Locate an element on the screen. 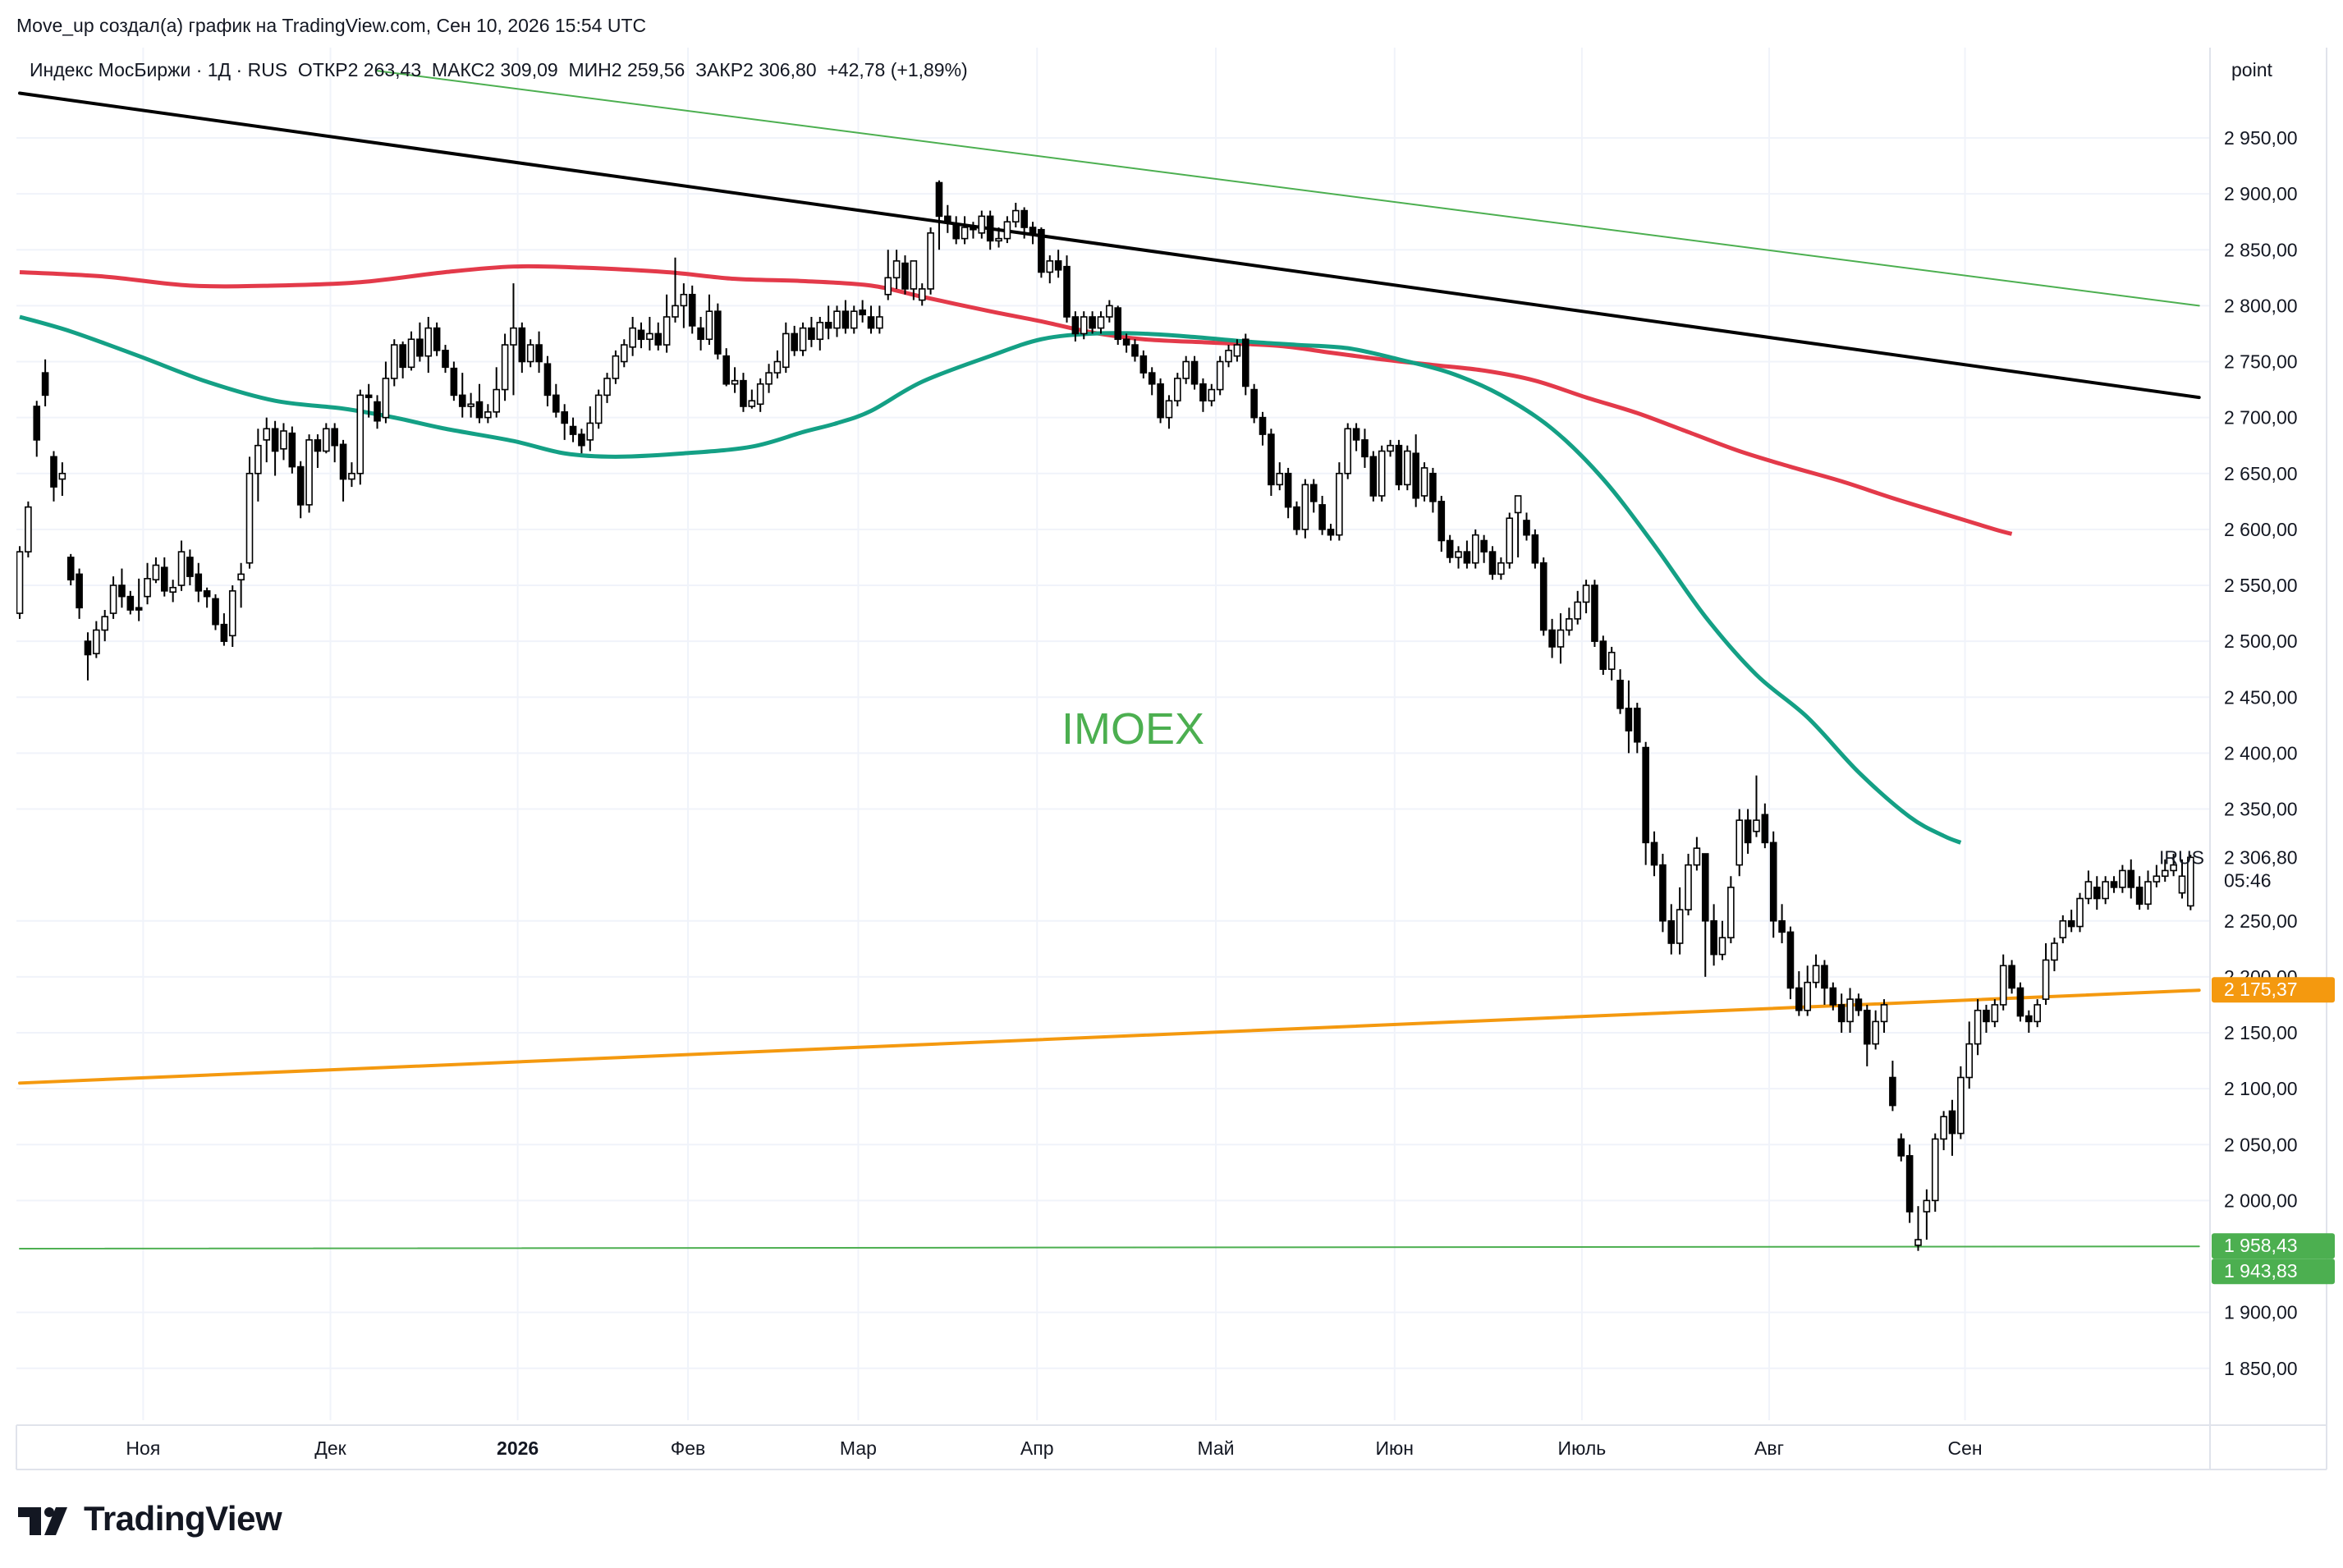 The width and height of the screenshot is (2343, 1568). x-tick-label: Сен is located at coordinates (1965, 1448).